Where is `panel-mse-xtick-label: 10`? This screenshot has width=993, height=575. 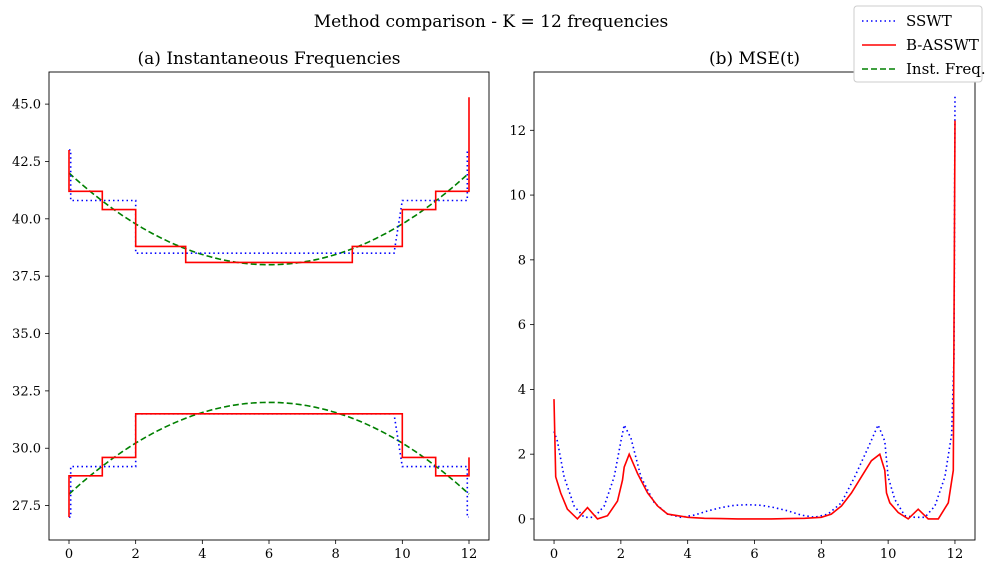 panel-mse-xtick-label: 10 is located at coordinates (888, 554).